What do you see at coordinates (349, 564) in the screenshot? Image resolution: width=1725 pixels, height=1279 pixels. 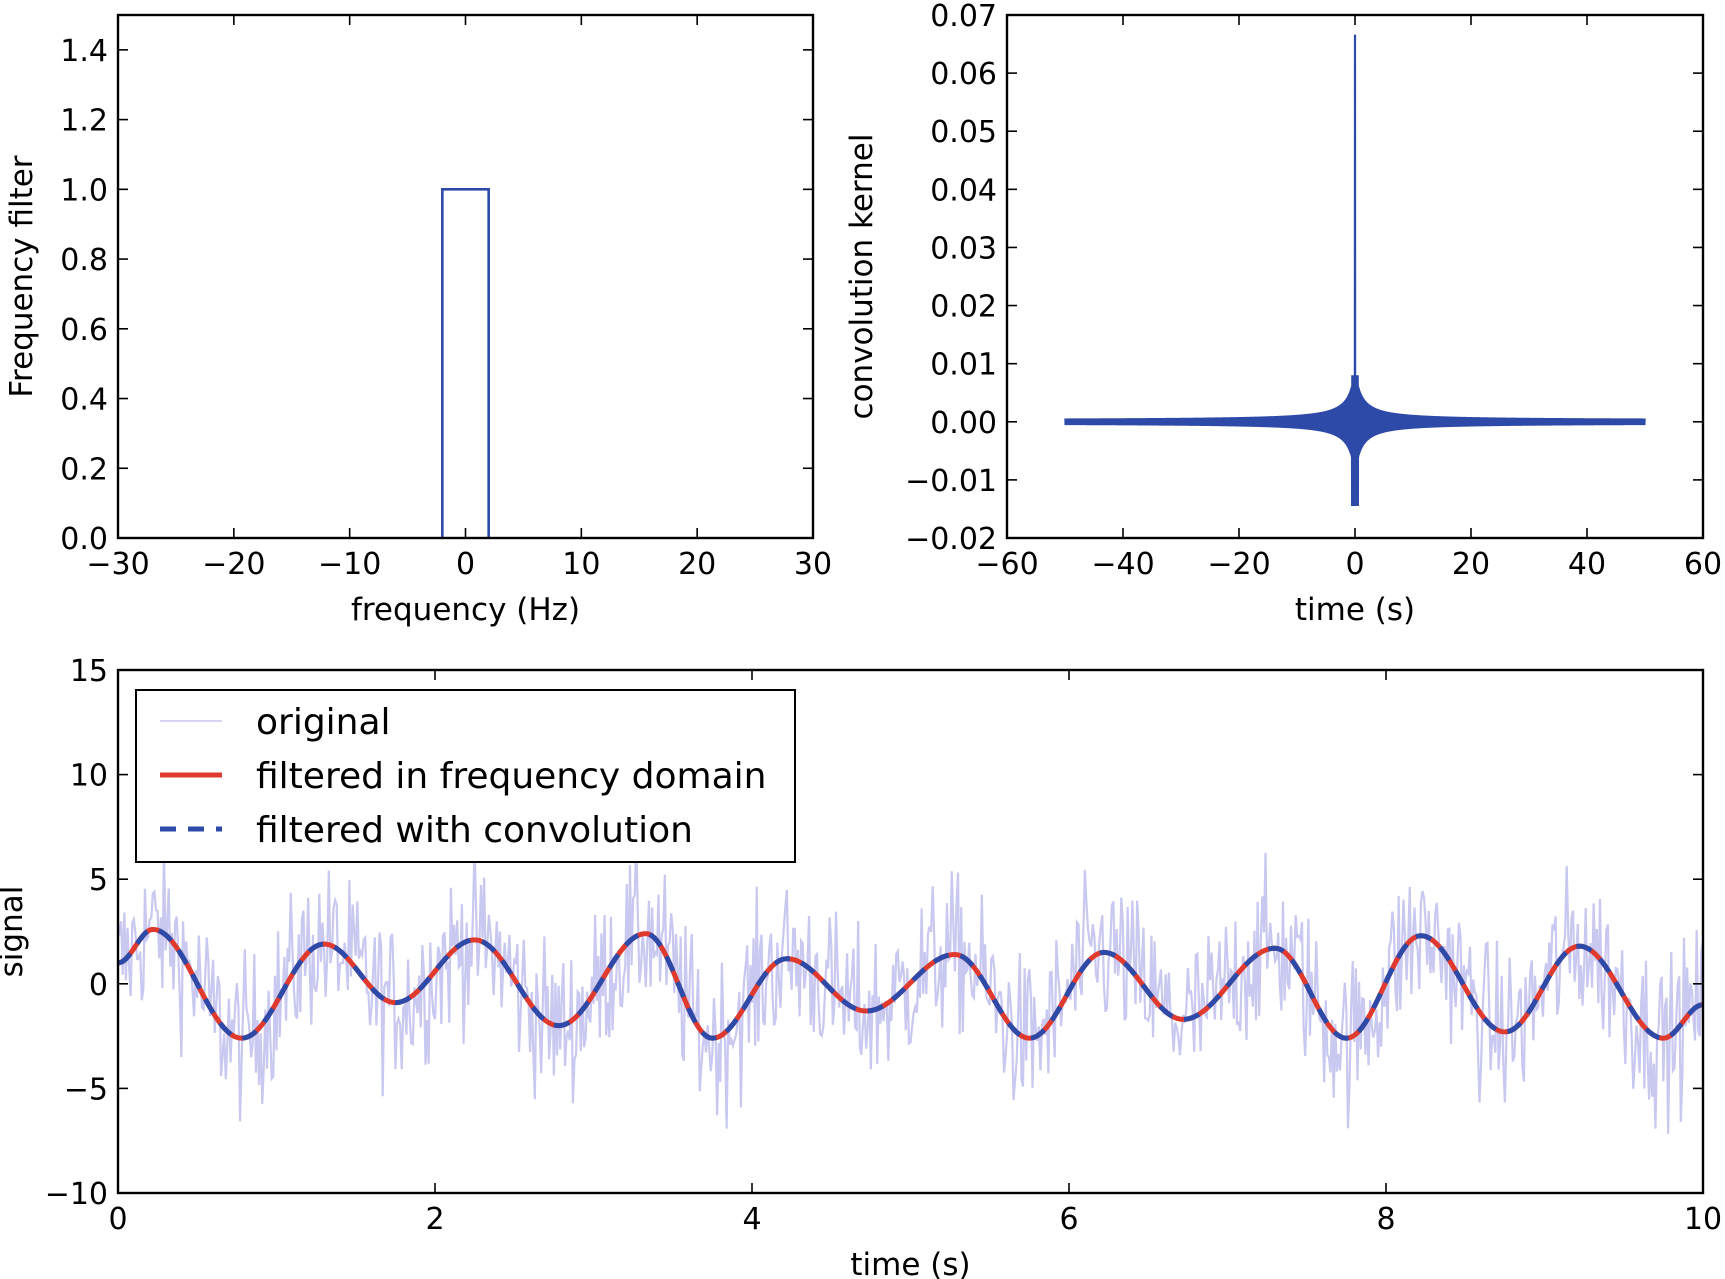 I see `x-tick-label: −10` at bounding box center [349, 564].